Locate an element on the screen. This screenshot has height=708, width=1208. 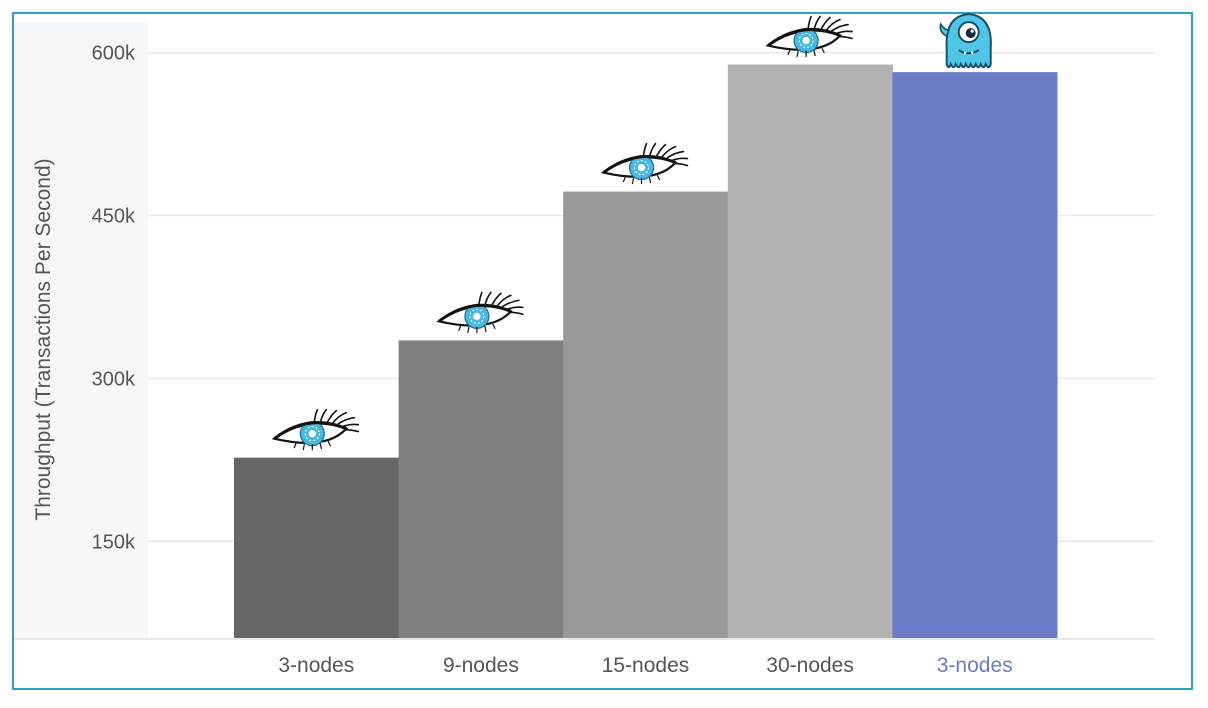
x-tick-label: 30-nodes is located at coordinates (810, 665).